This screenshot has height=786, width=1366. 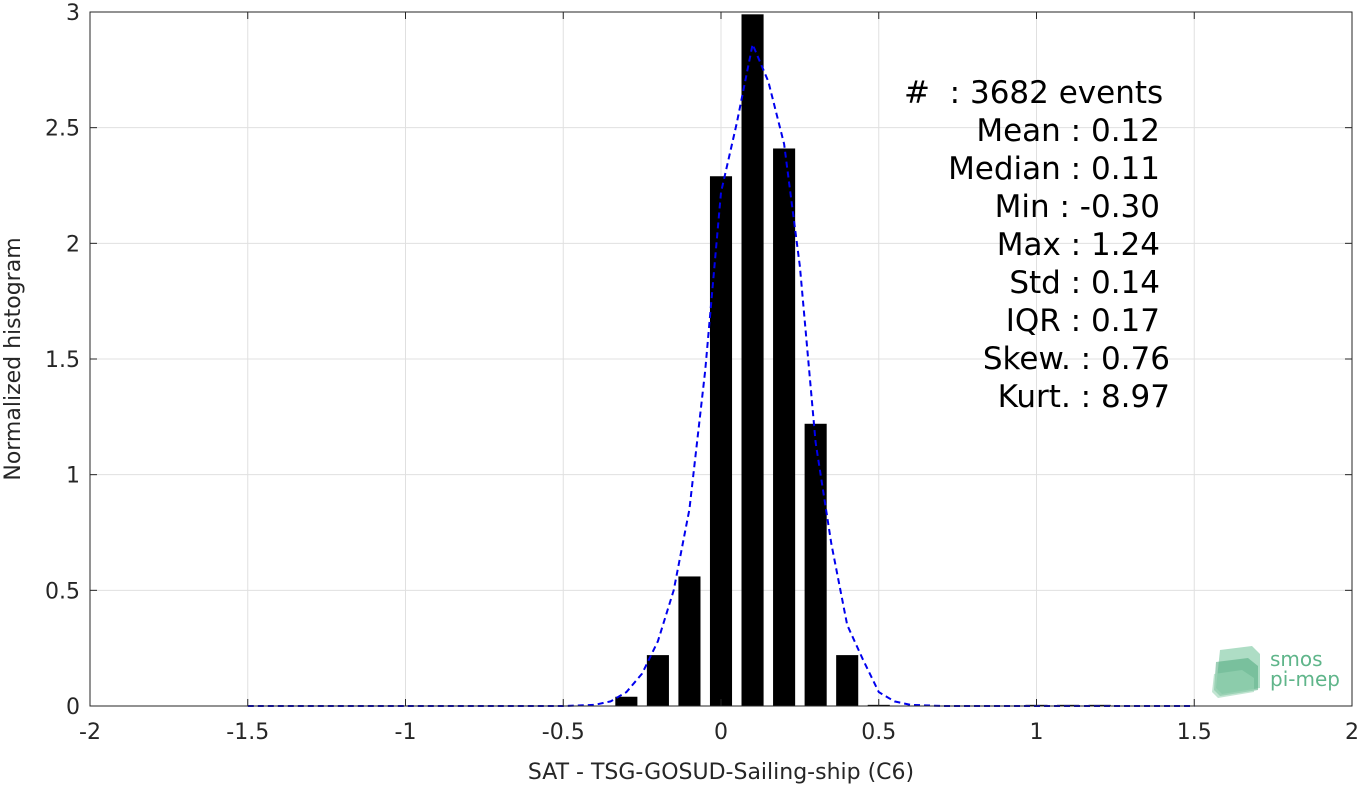 I want to click on x-tick-label: 0.5, so click(x=878, y=732).